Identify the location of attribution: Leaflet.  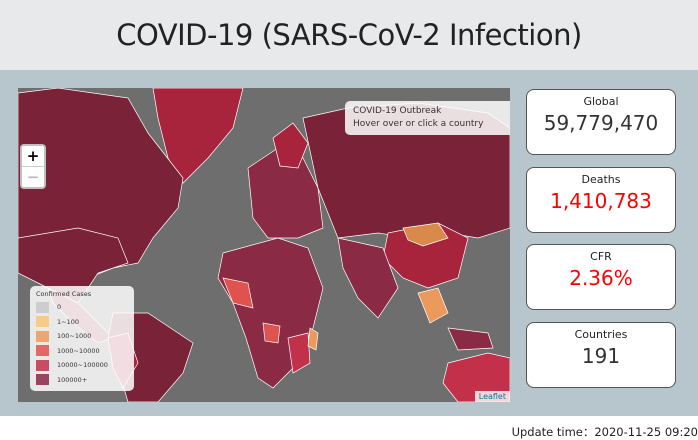
(492, 396).